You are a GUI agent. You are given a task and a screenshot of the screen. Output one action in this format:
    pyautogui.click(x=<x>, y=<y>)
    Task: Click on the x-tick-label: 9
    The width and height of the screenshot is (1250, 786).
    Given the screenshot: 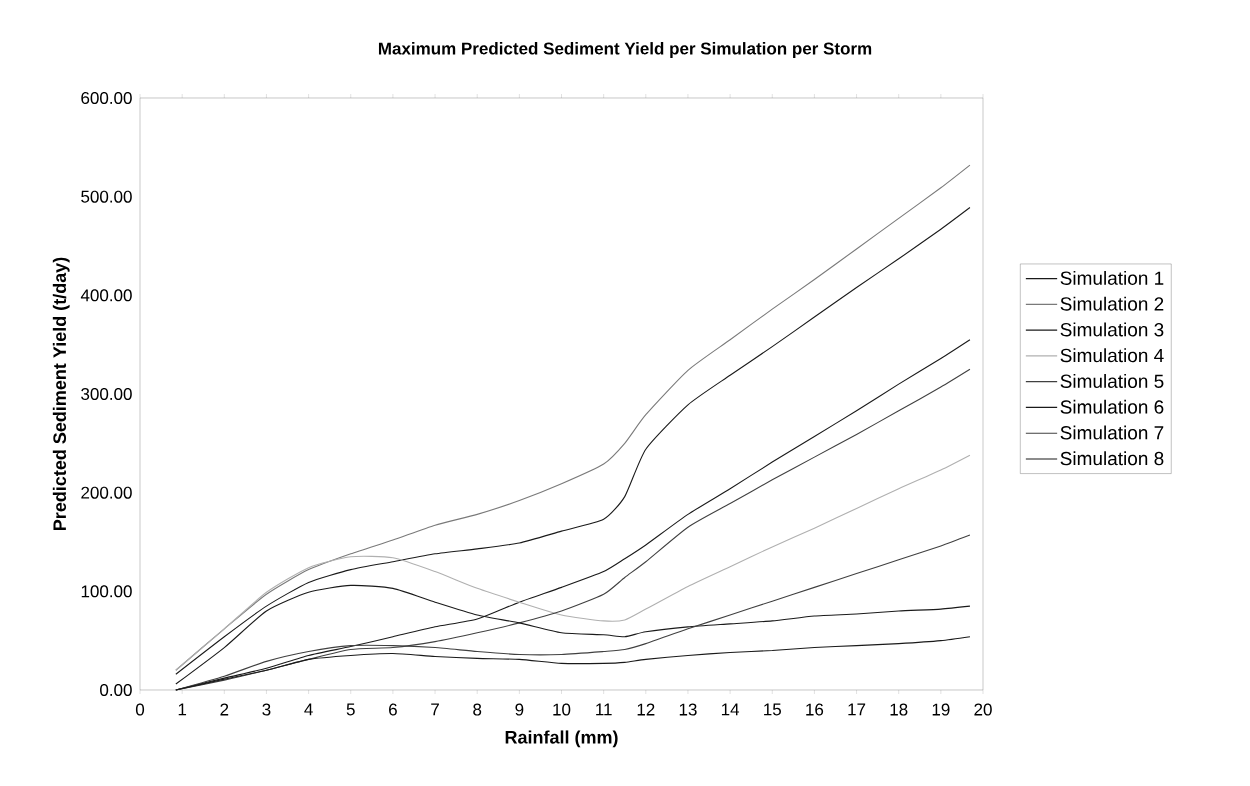 What is the action you would take?
    pyautogui.click(x=519, y=709)
    